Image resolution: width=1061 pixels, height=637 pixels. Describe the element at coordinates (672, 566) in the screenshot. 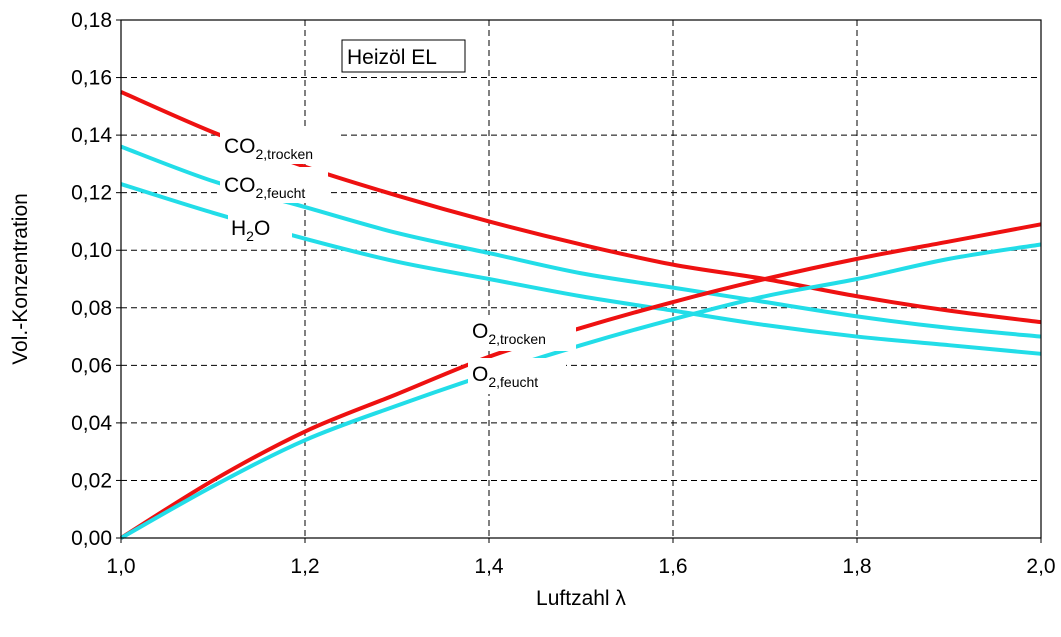

I see `x-tick-label: 1,6` at that location.